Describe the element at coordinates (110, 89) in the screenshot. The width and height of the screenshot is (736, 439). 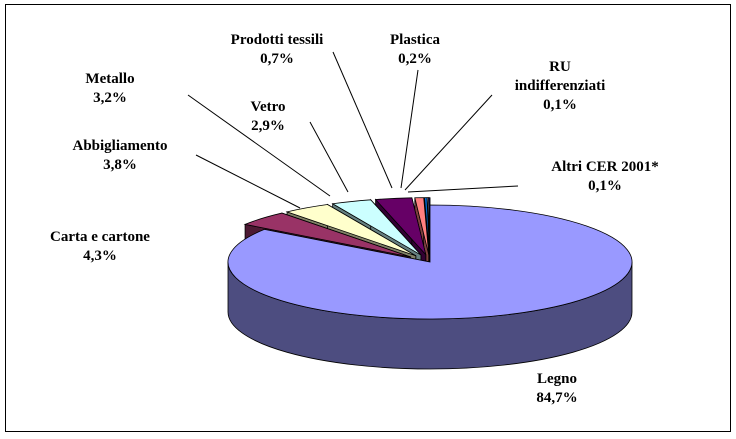
I see `slice-label: Metallo 3,2%` at that location.